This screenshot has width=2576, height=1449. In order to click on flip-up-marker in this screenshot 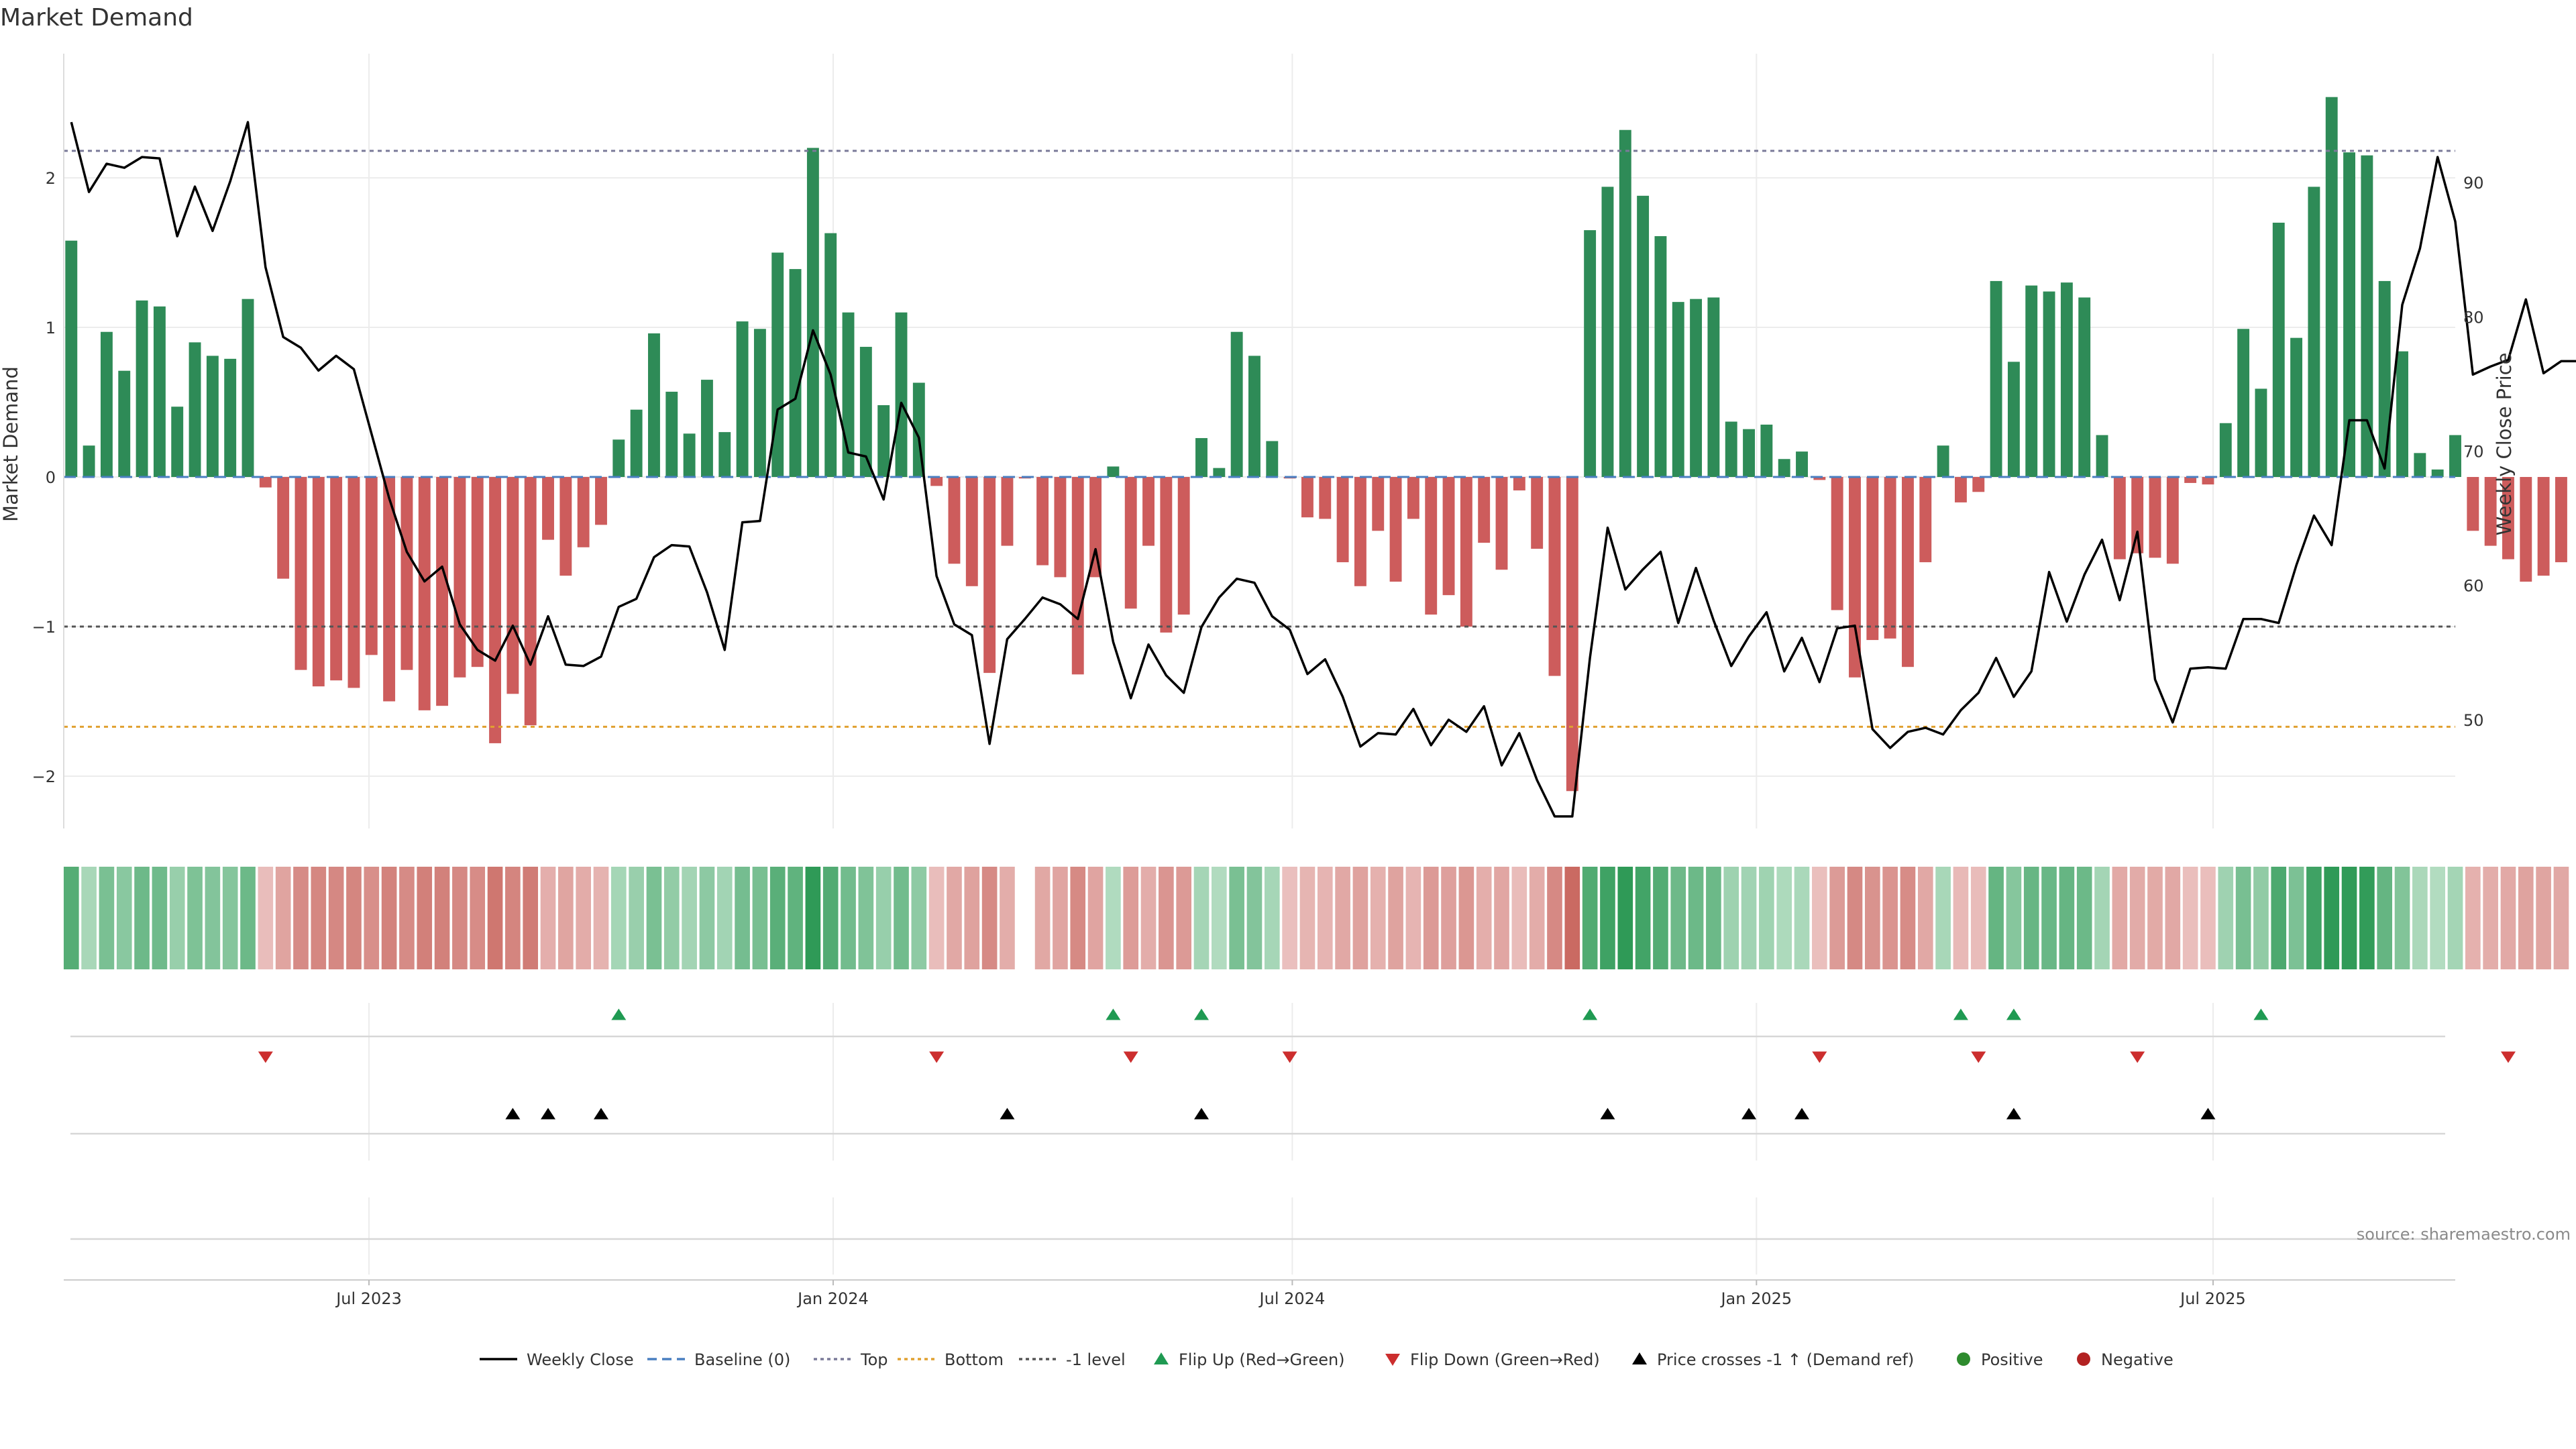, I will do `click(1113, 1014)`.